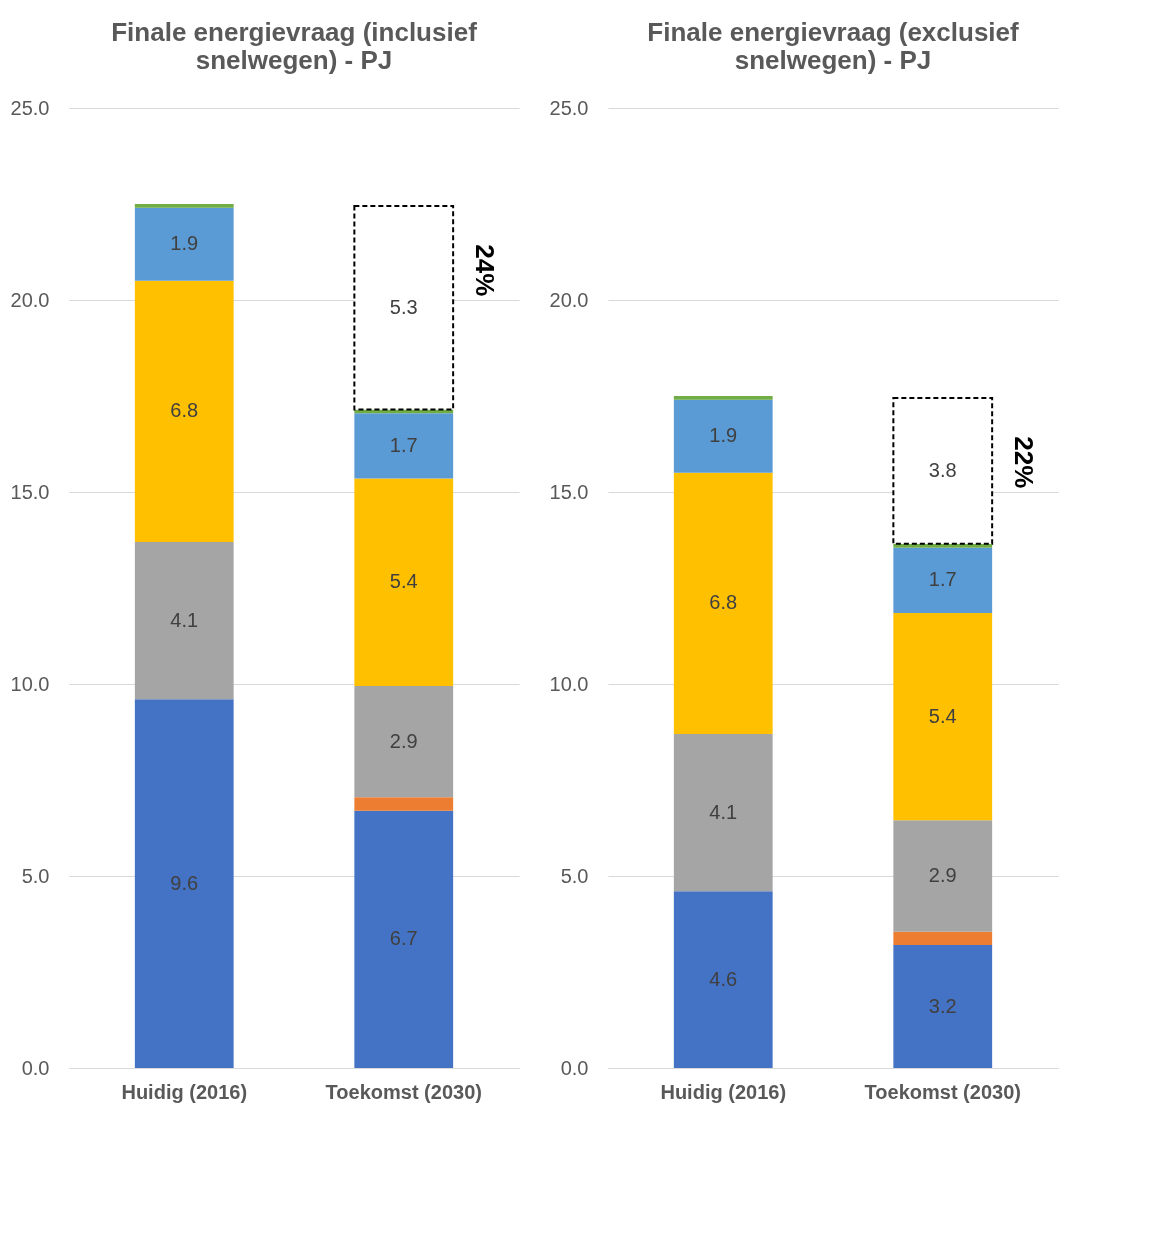 The height and width of the screenshot is (1234, 1165). I want to click on data-label: 3.2, so click(942, 1005).